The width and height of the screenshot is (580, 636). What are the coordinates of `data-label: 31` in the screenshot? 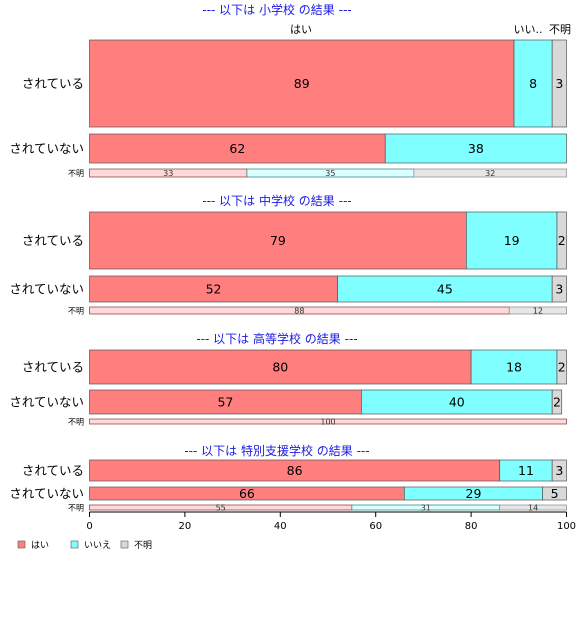 It's located at (426, 508).